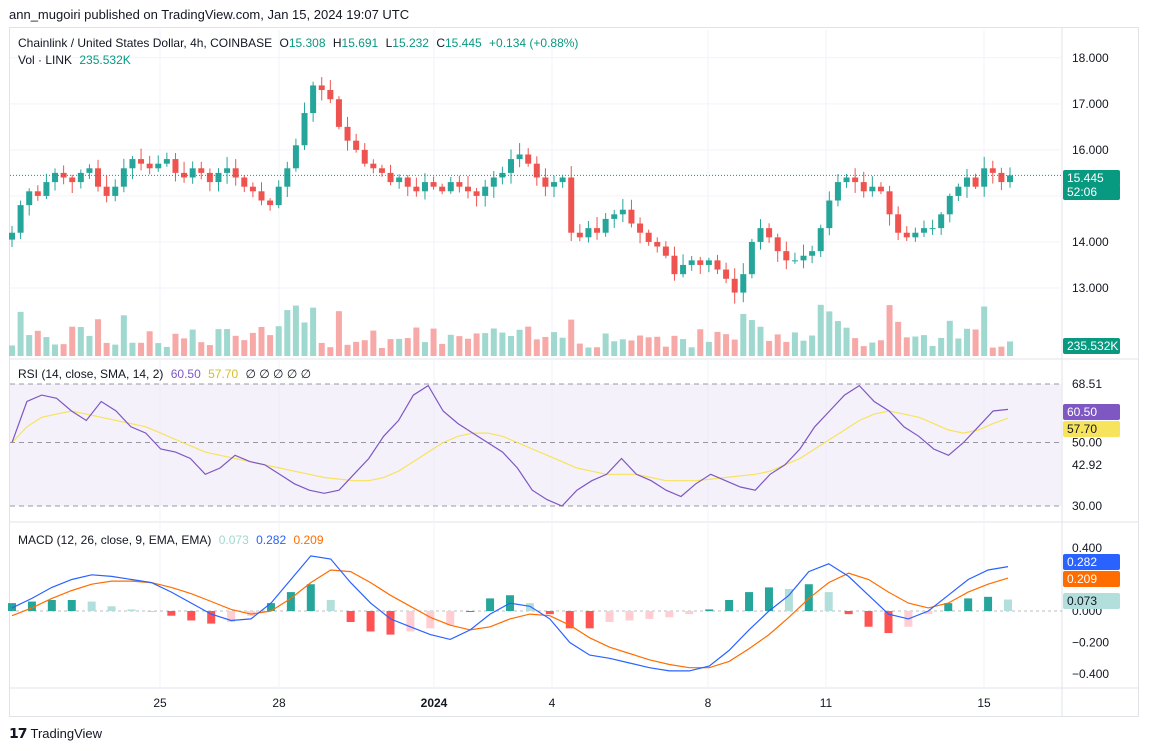  Describe the element at coordinates (1087, 384) in the screenshot. I see `rsi-tick-label: 68.51` at that location.